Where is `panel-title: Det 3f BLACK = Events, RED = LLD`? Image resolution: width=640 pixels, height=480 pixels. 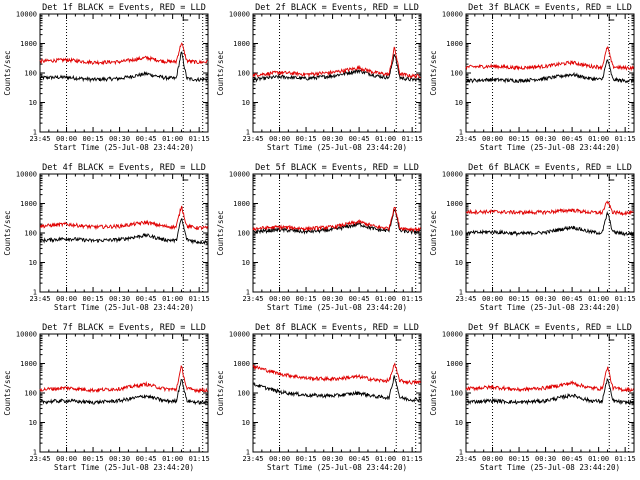 panel-title: Det 3f BLACK = Events, RED = LLD is located at coordinates (550, 8).